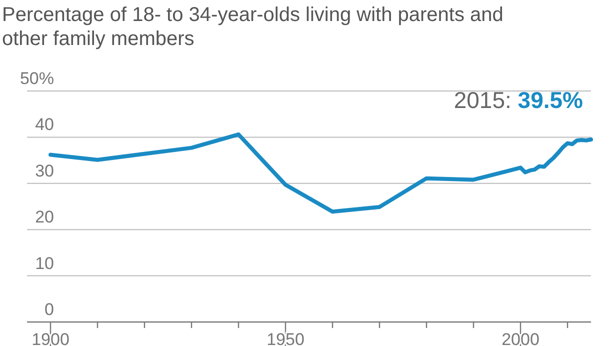  I want to click on y-tick-label: 20, so click(44, 217).